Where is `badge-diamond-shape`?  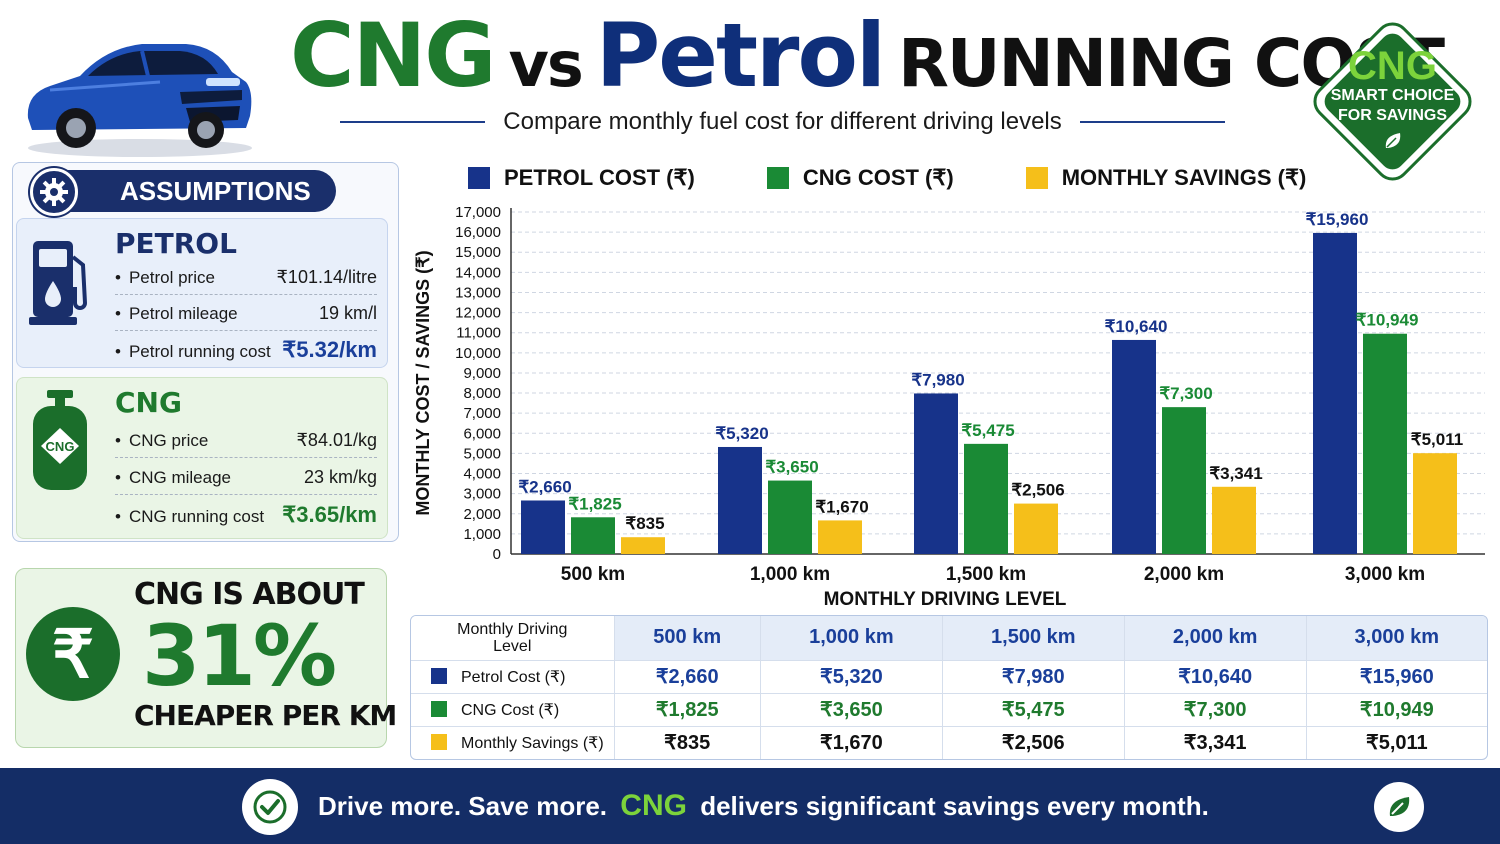
badge-diamond-shape is located at coordinates (1392, 101).